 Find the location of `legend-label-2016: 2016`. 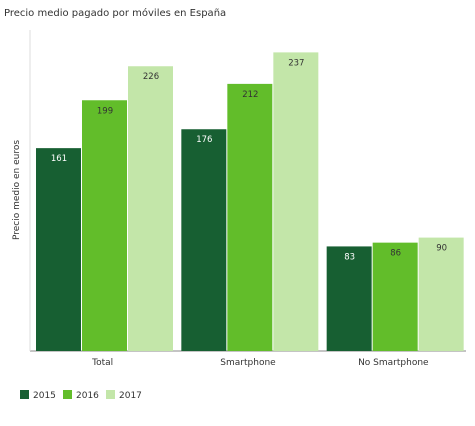

legend-label-2016: 2016 is located at coordinates (87, 396).